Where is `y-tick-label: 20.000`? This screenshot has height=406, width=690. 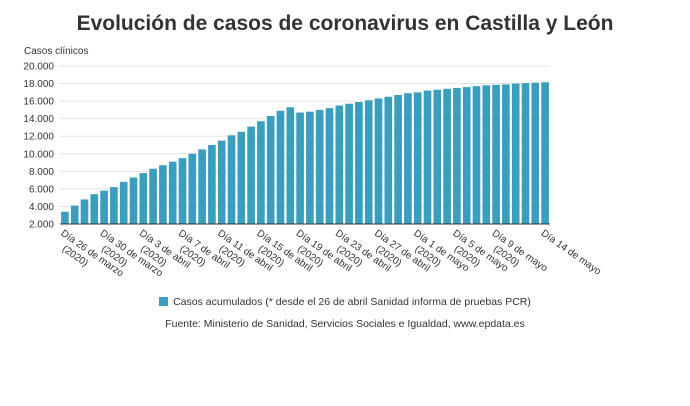
y-tick-label: 20.000 is located at coordinates (38, 67).